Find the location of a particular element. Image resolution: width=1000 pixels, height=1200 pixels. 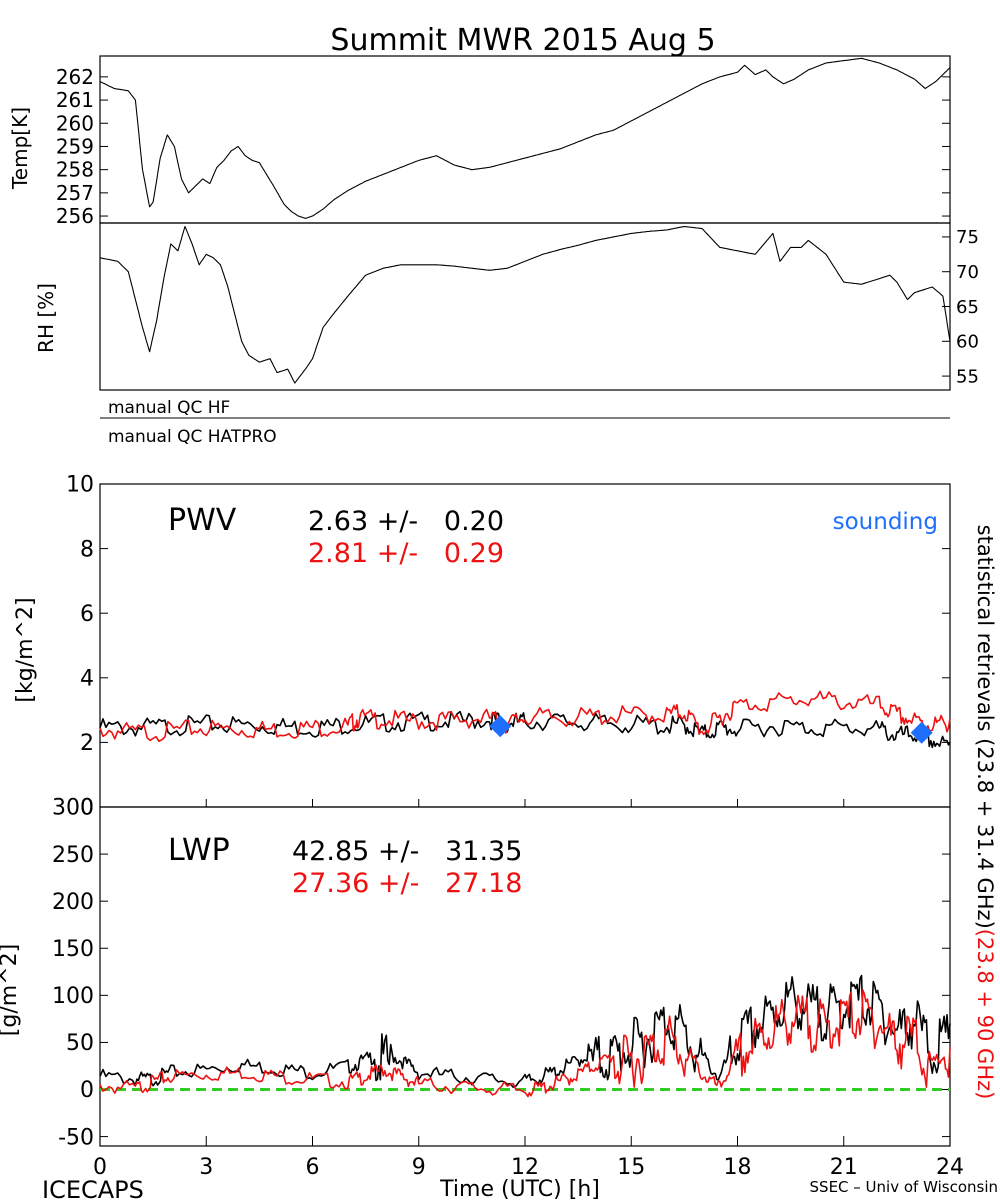

right-label-red-part: (23.8 + 90 GHz) is located at coordinates (985, 1014).